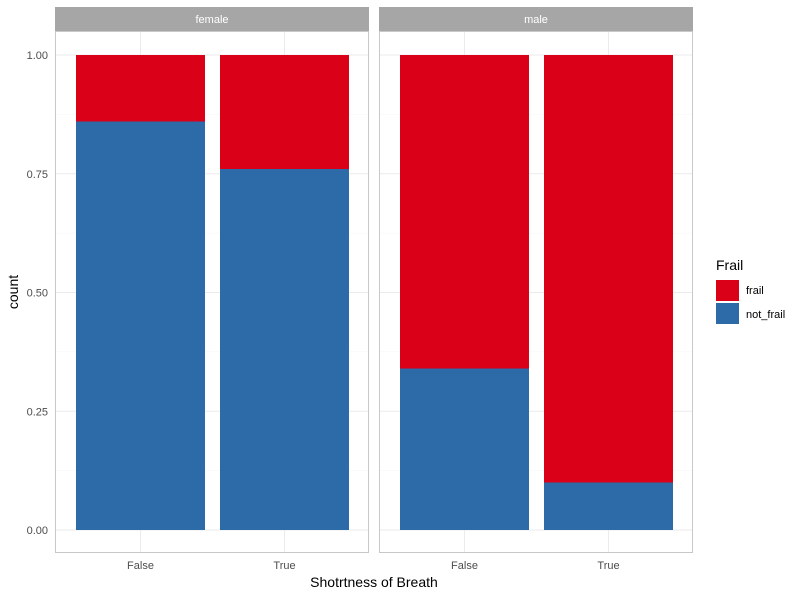 The width and height of the screenshot is (803, 597). What do you see at coordinates (608, 506) in the screenshot?
I see `bar-male-true-not-frail` at bounding box center [608, 506].